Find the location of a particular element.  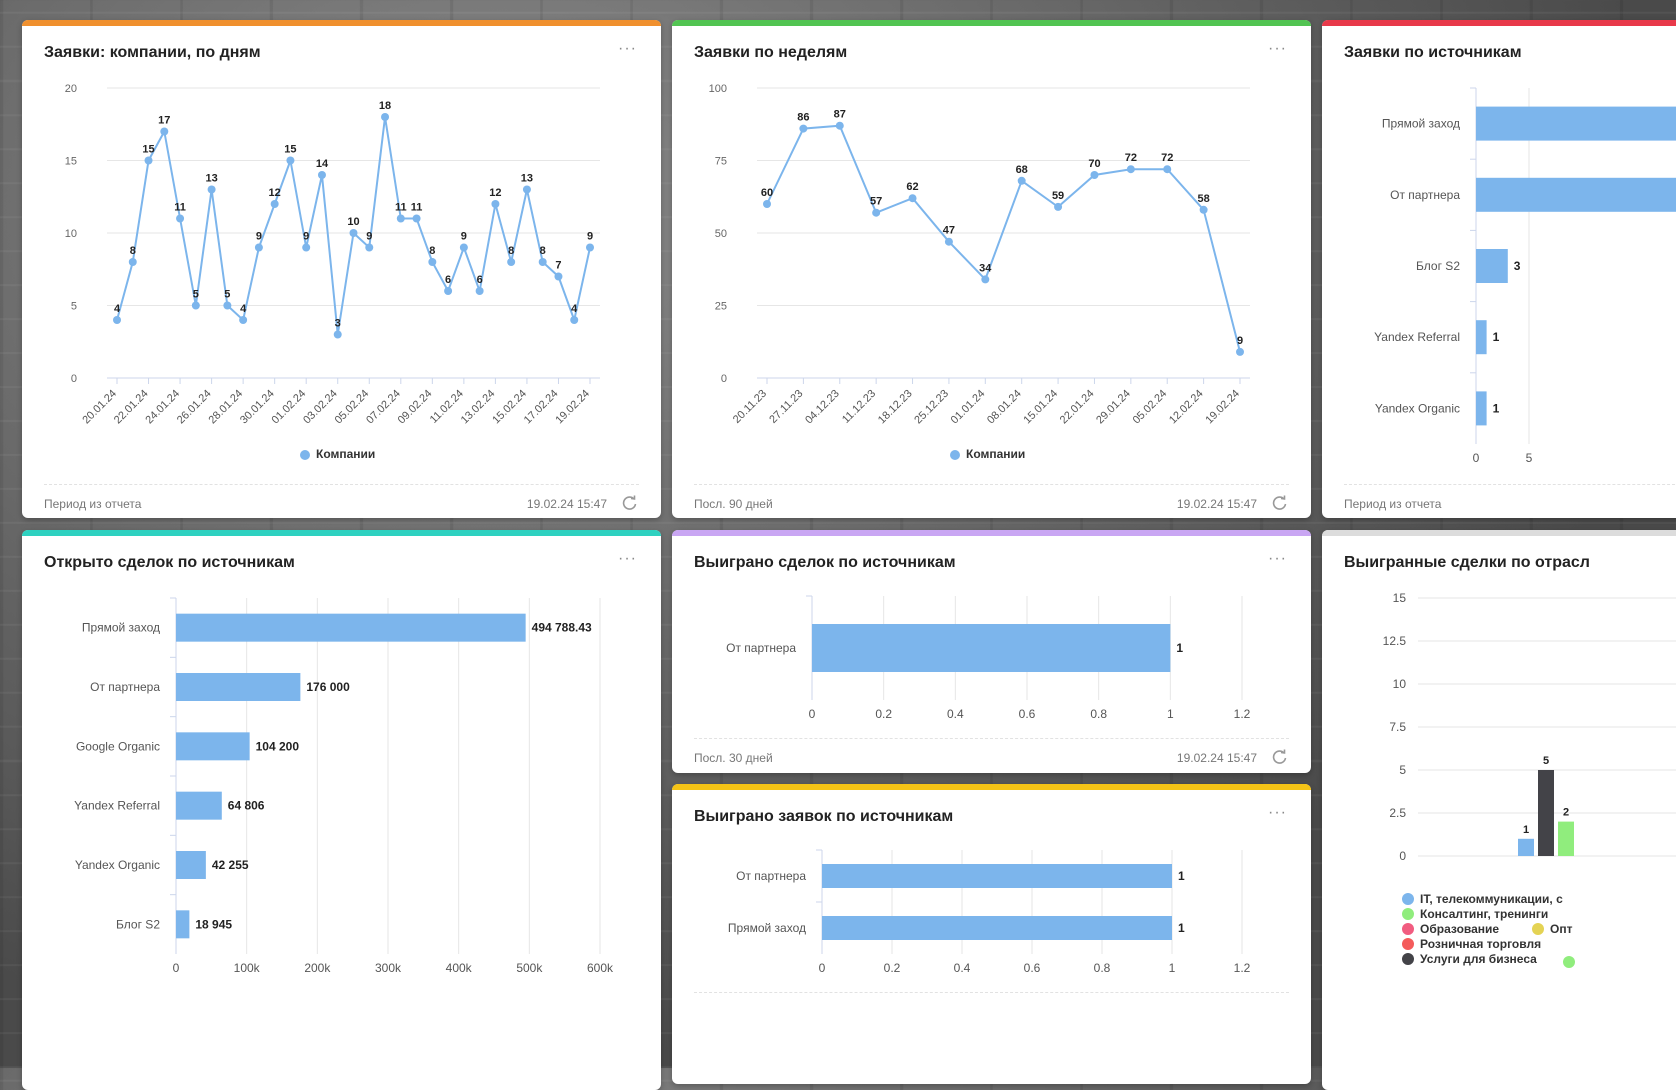

x-tick-label: 0.4 is located at coordinates (955, 714).